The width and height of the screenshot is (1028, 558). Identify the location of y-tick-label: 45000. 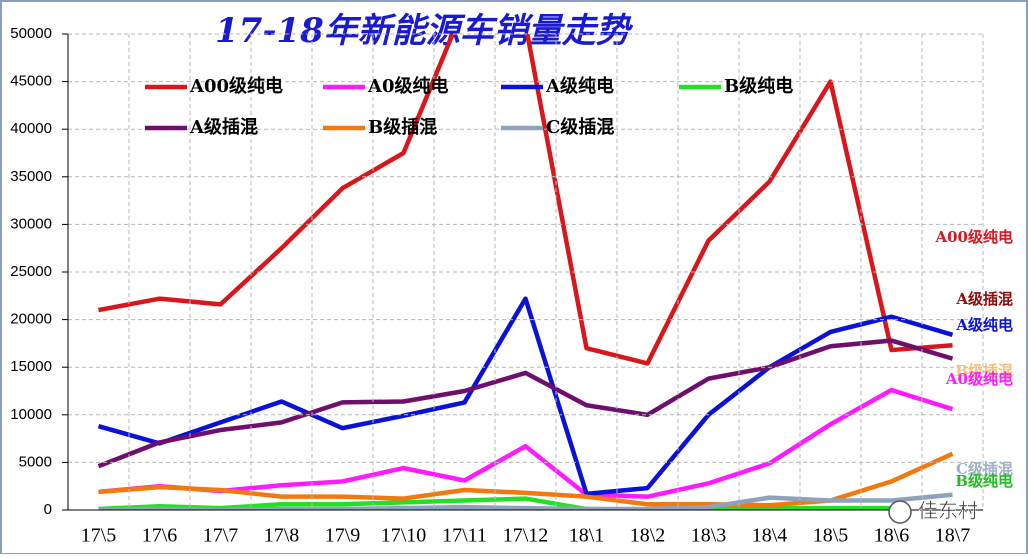
(31, 81).